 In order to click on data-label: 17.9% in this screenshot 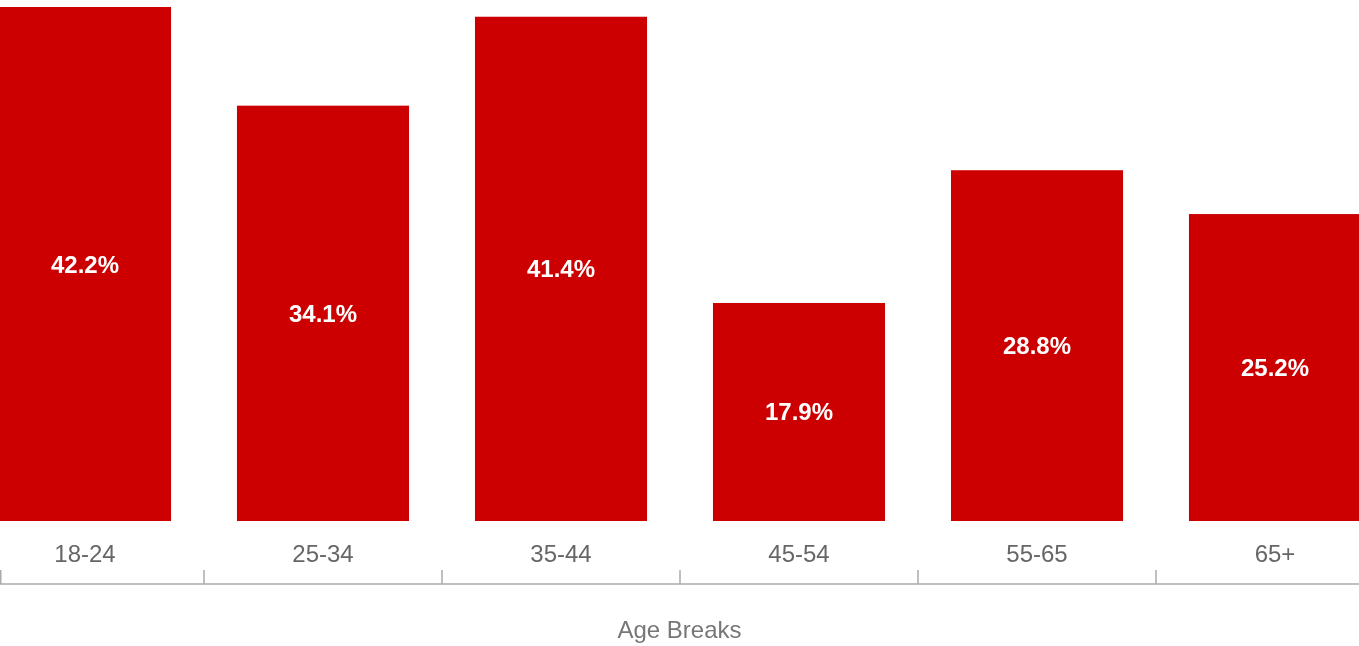, I will do `click(799, 412)`.